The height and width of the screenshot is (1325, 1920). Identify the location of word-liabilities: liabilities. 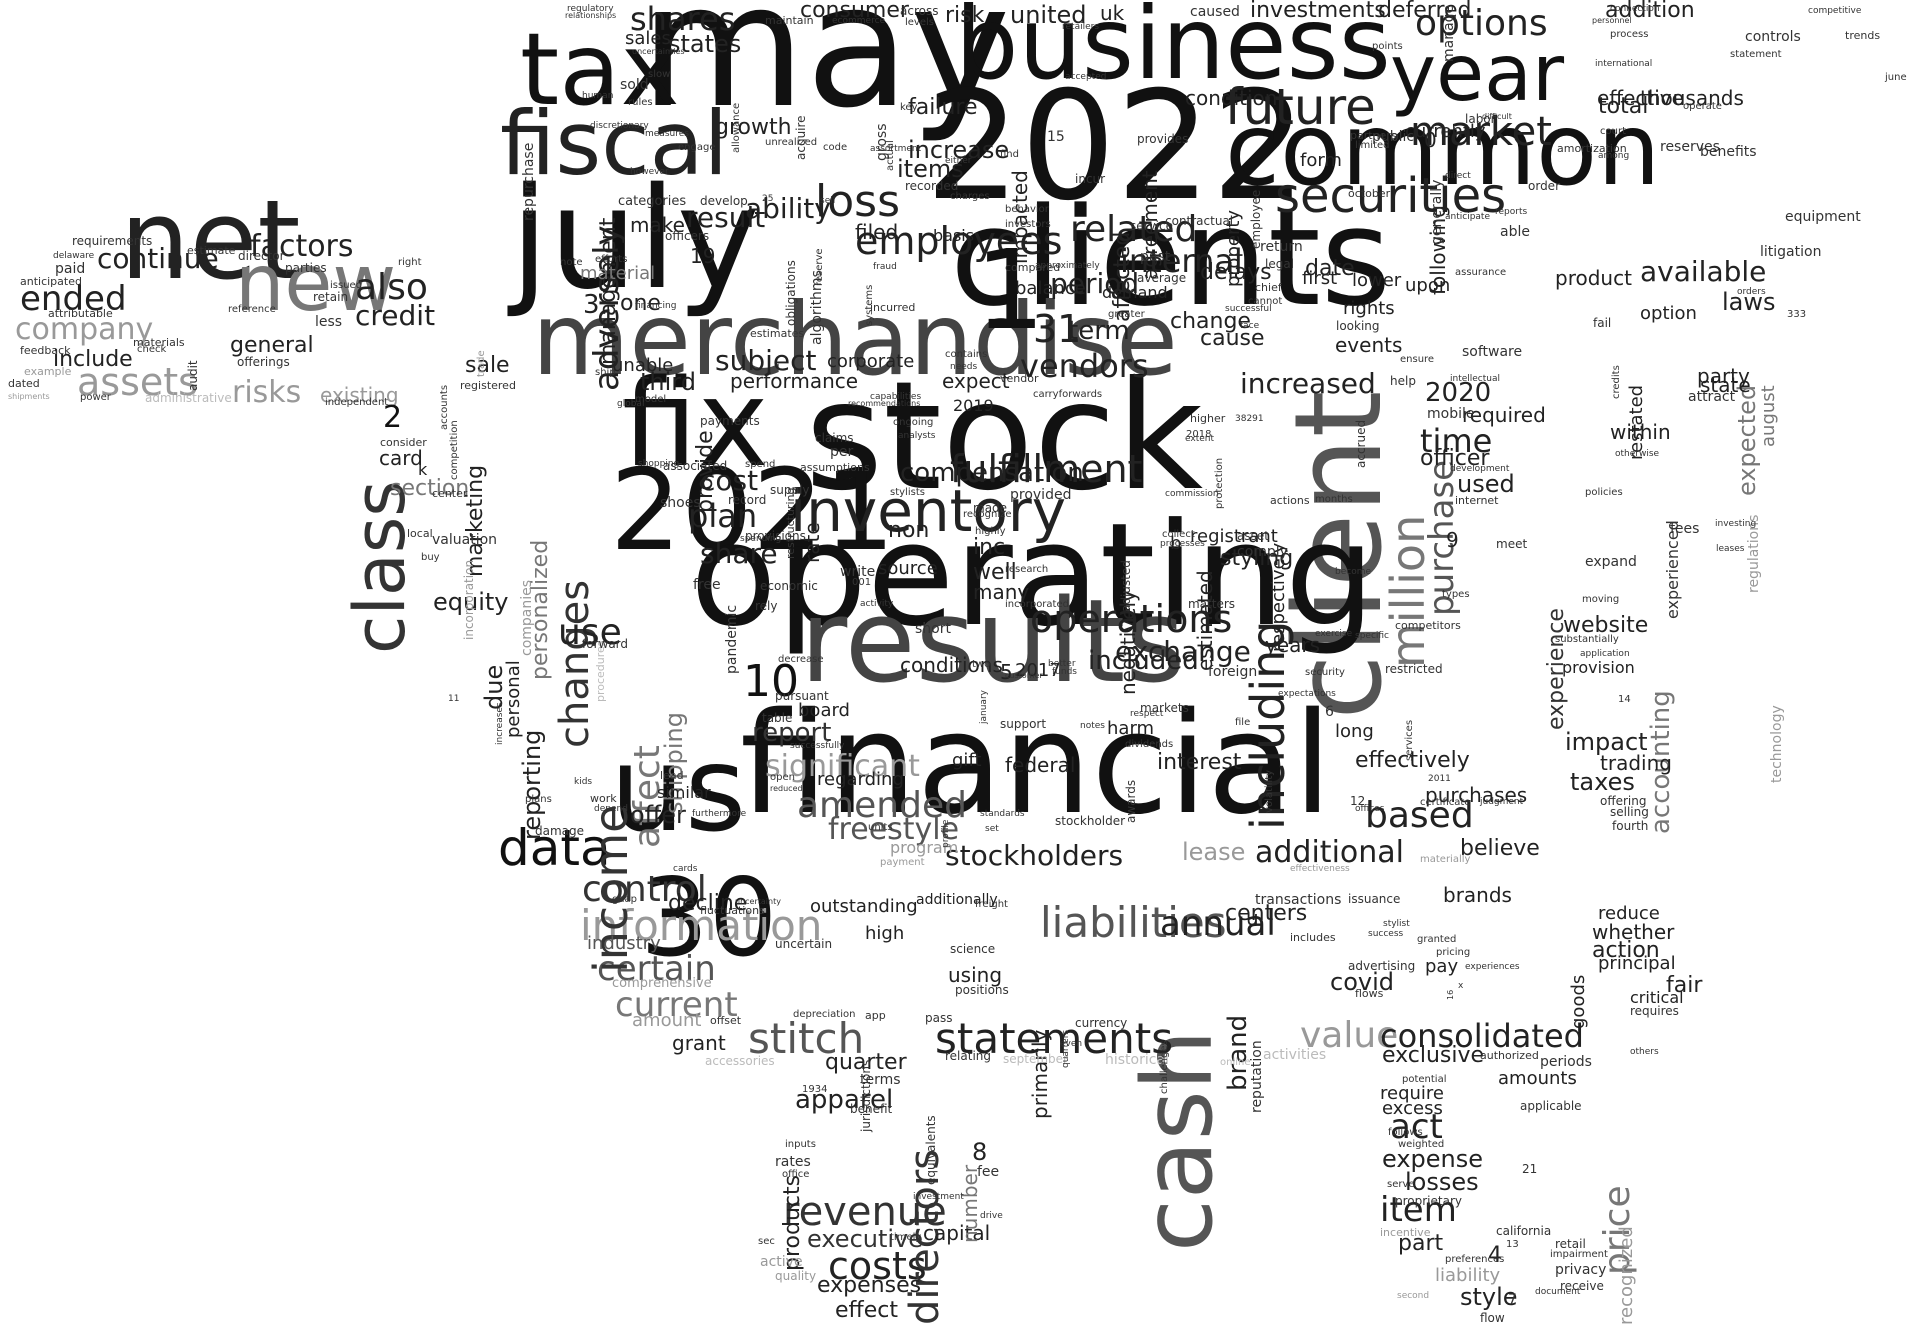
(1133, 922).